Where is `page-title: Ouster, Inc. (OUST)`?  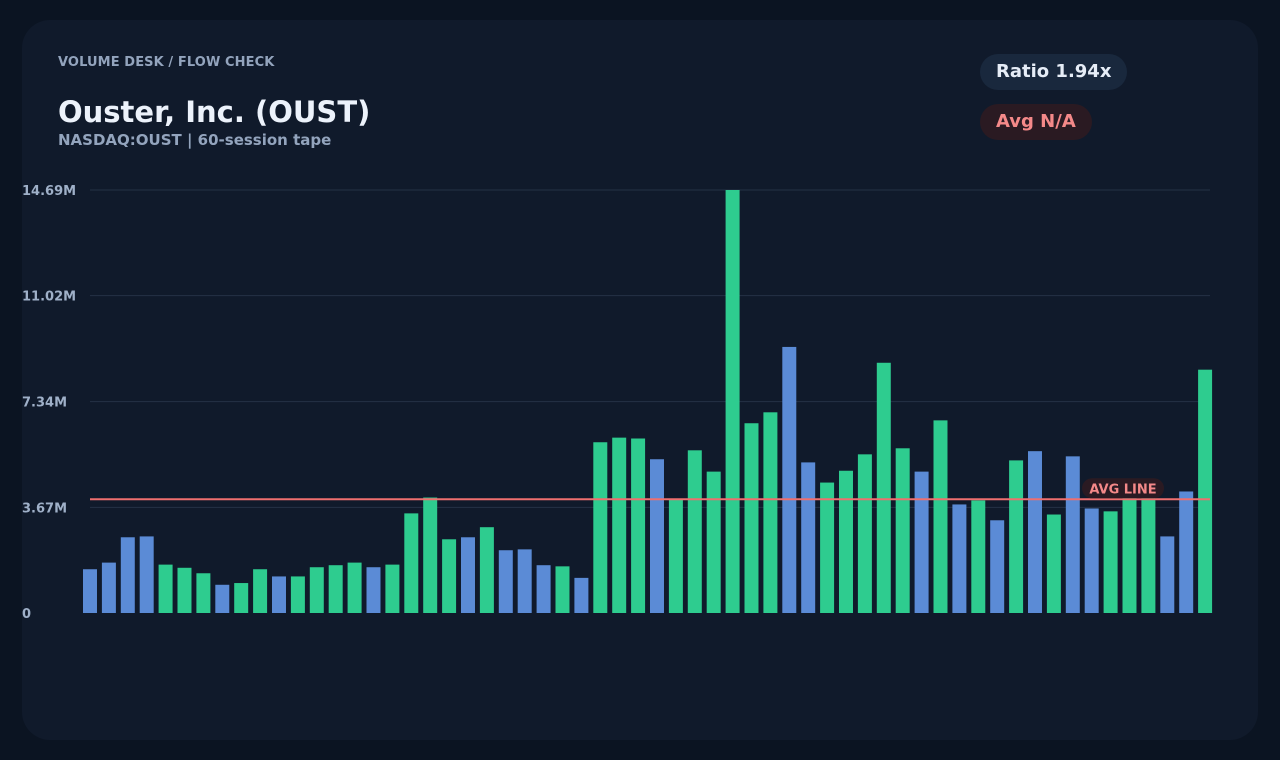
page-title: Ouster, Inc. (OUST) is located at coordinates (214, 112).